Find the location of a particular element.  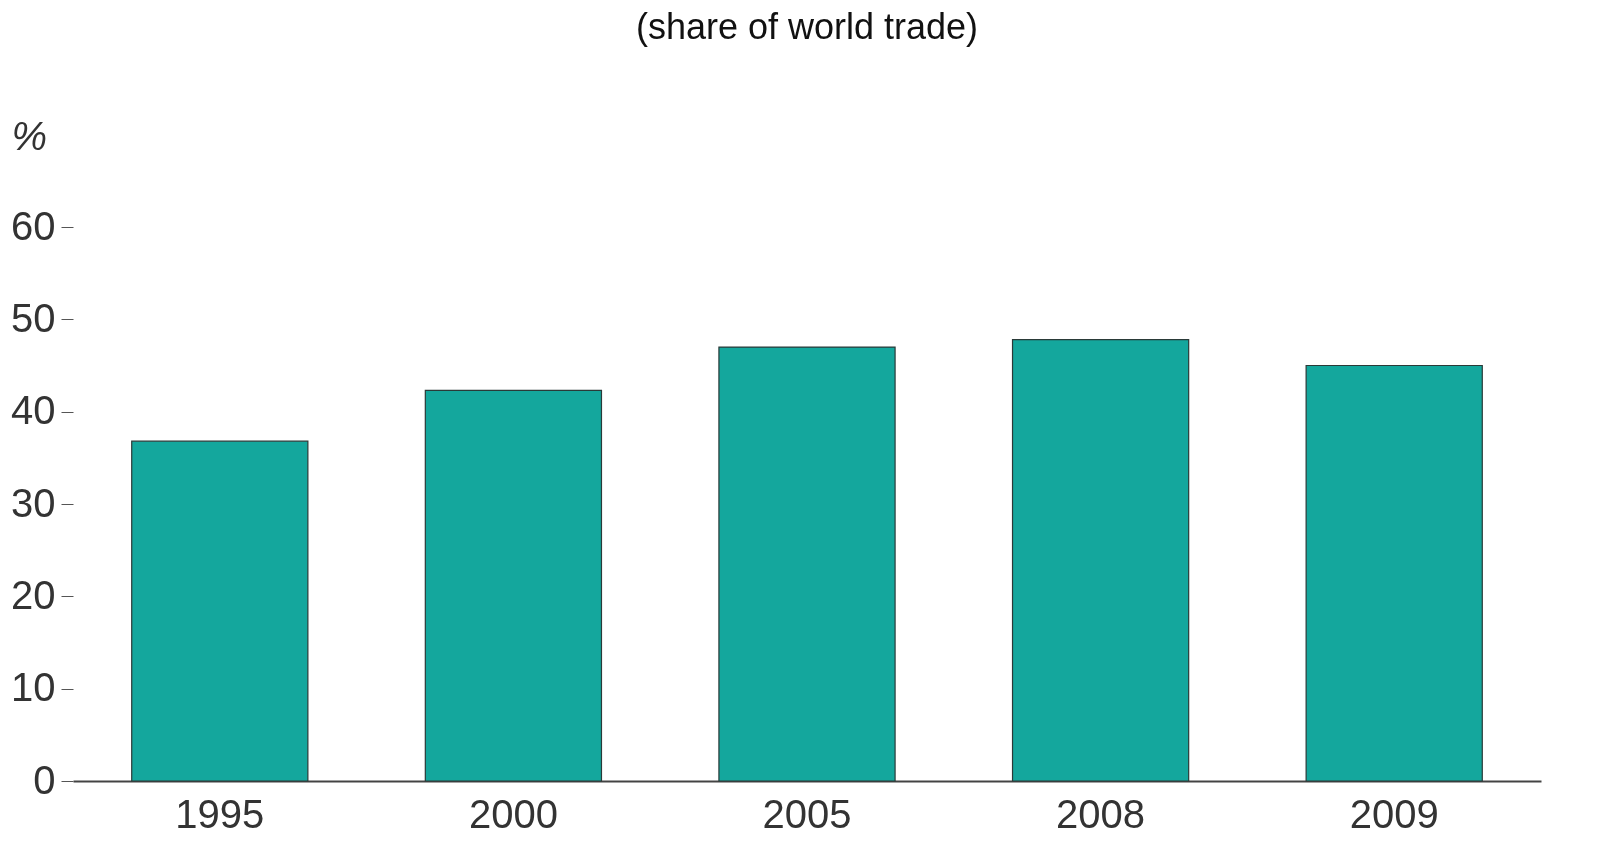

x-tick-label: 2005 is located at coordinates (807, 813).